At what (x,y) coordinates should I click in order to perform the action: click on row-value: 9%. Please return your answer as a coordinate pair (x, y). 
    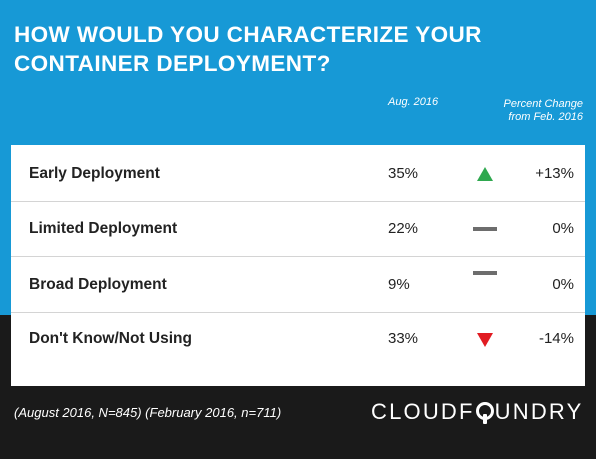
    Looking at the image, I should click on (399, 284).